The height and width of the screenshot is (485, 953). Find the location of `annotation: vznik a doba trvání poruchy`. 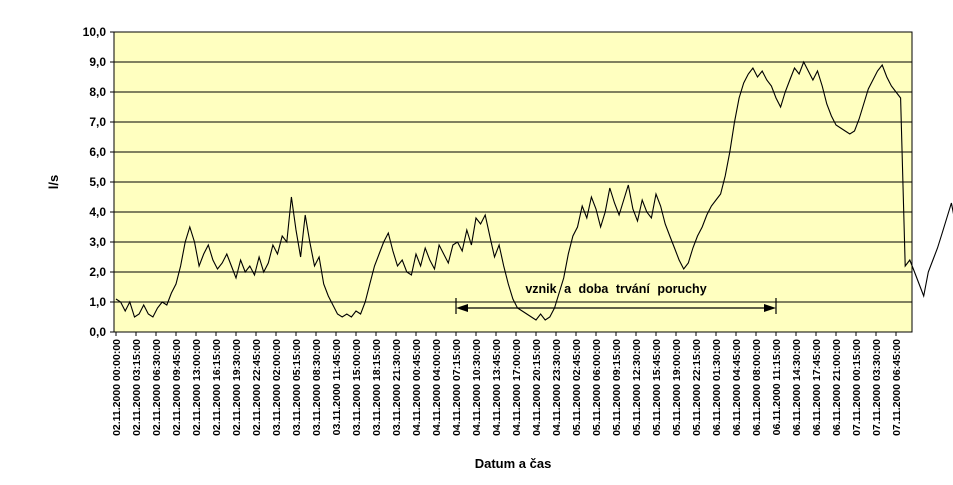

annotation: vznik a doba trvání poruchy is located at coordinates (616, 298).